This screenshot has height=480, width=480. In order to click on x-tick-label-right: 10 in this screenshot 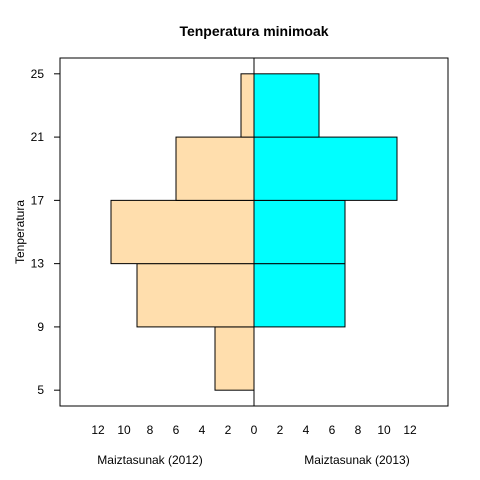, I will do `click(384, 430)`.